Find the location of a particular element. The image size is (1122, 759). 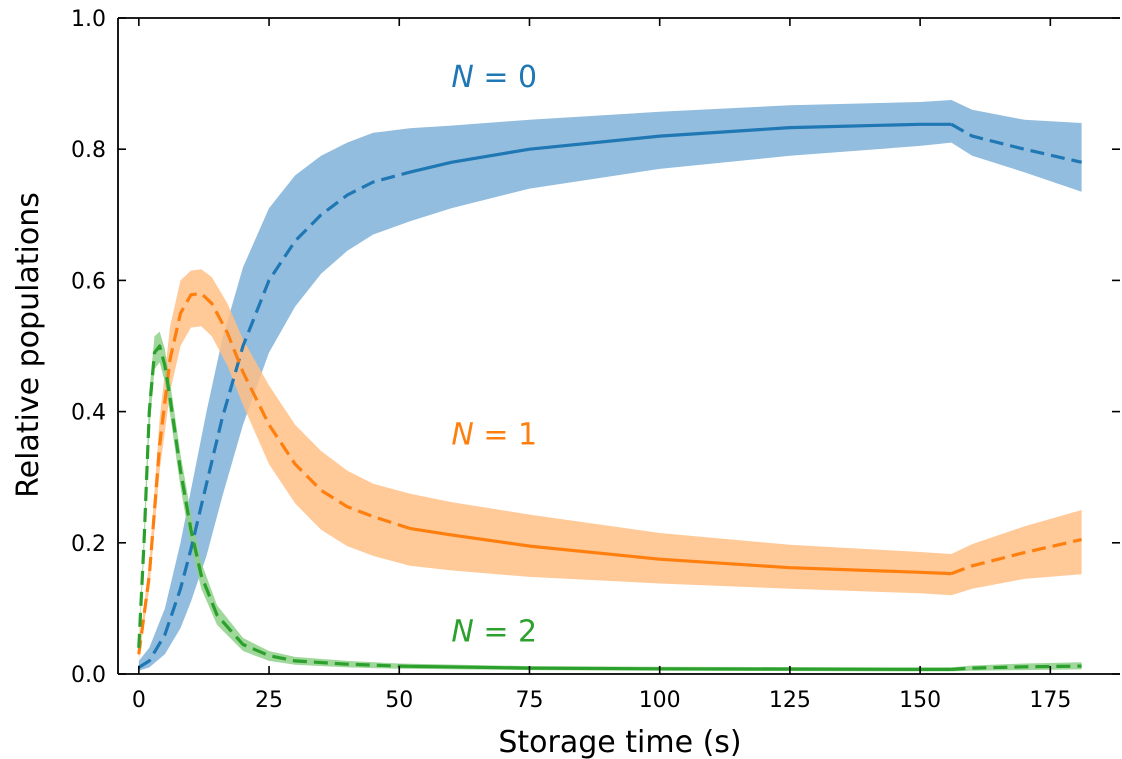

line-n1-early is located at coordinates (274, 473).